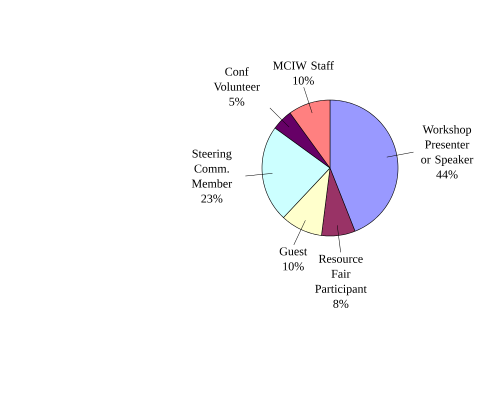 This screenshot has width=489, height=418. What do you see at coordinates (341, 275) in the screenshot?
I see `slice-label: Resource Fair Participant` at bounding box center [341, 275].